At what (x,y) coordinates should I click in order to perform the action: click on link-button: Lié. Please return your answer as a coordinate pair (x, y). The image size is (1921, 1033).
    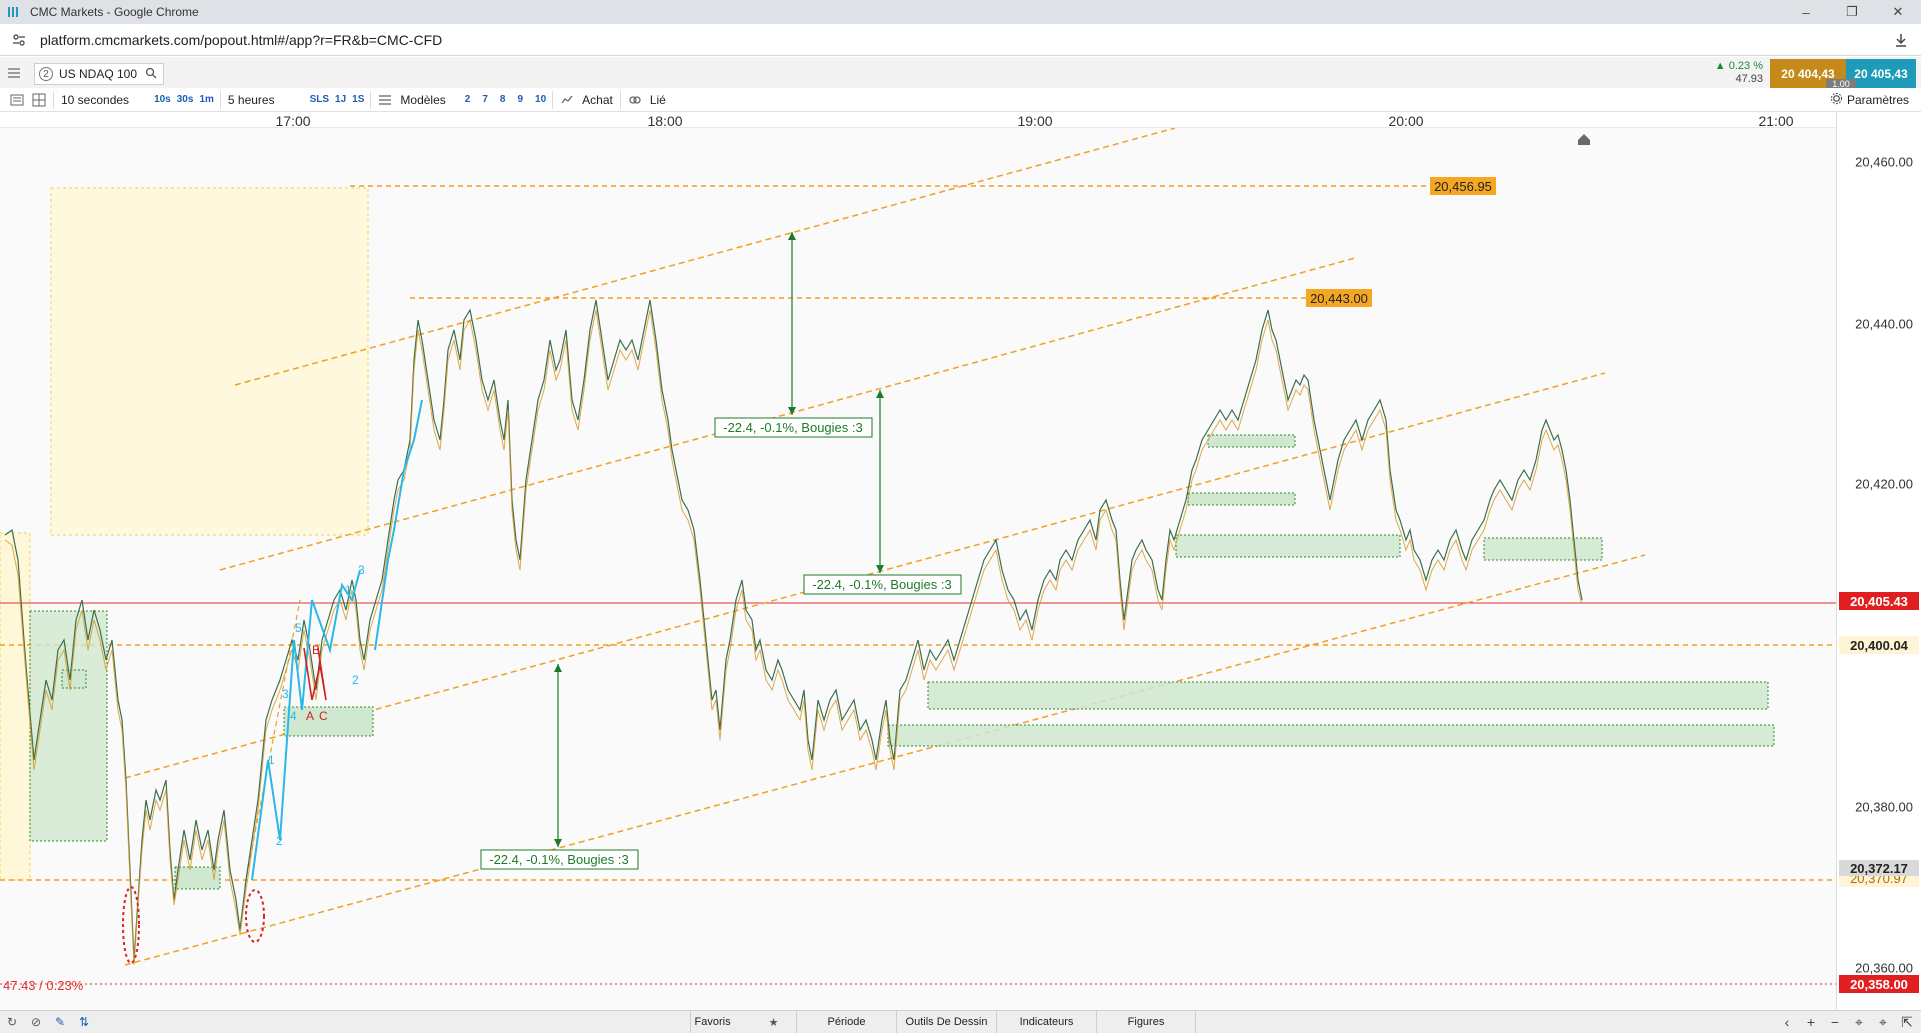
    Looking at the image, I should click on (657, 99).